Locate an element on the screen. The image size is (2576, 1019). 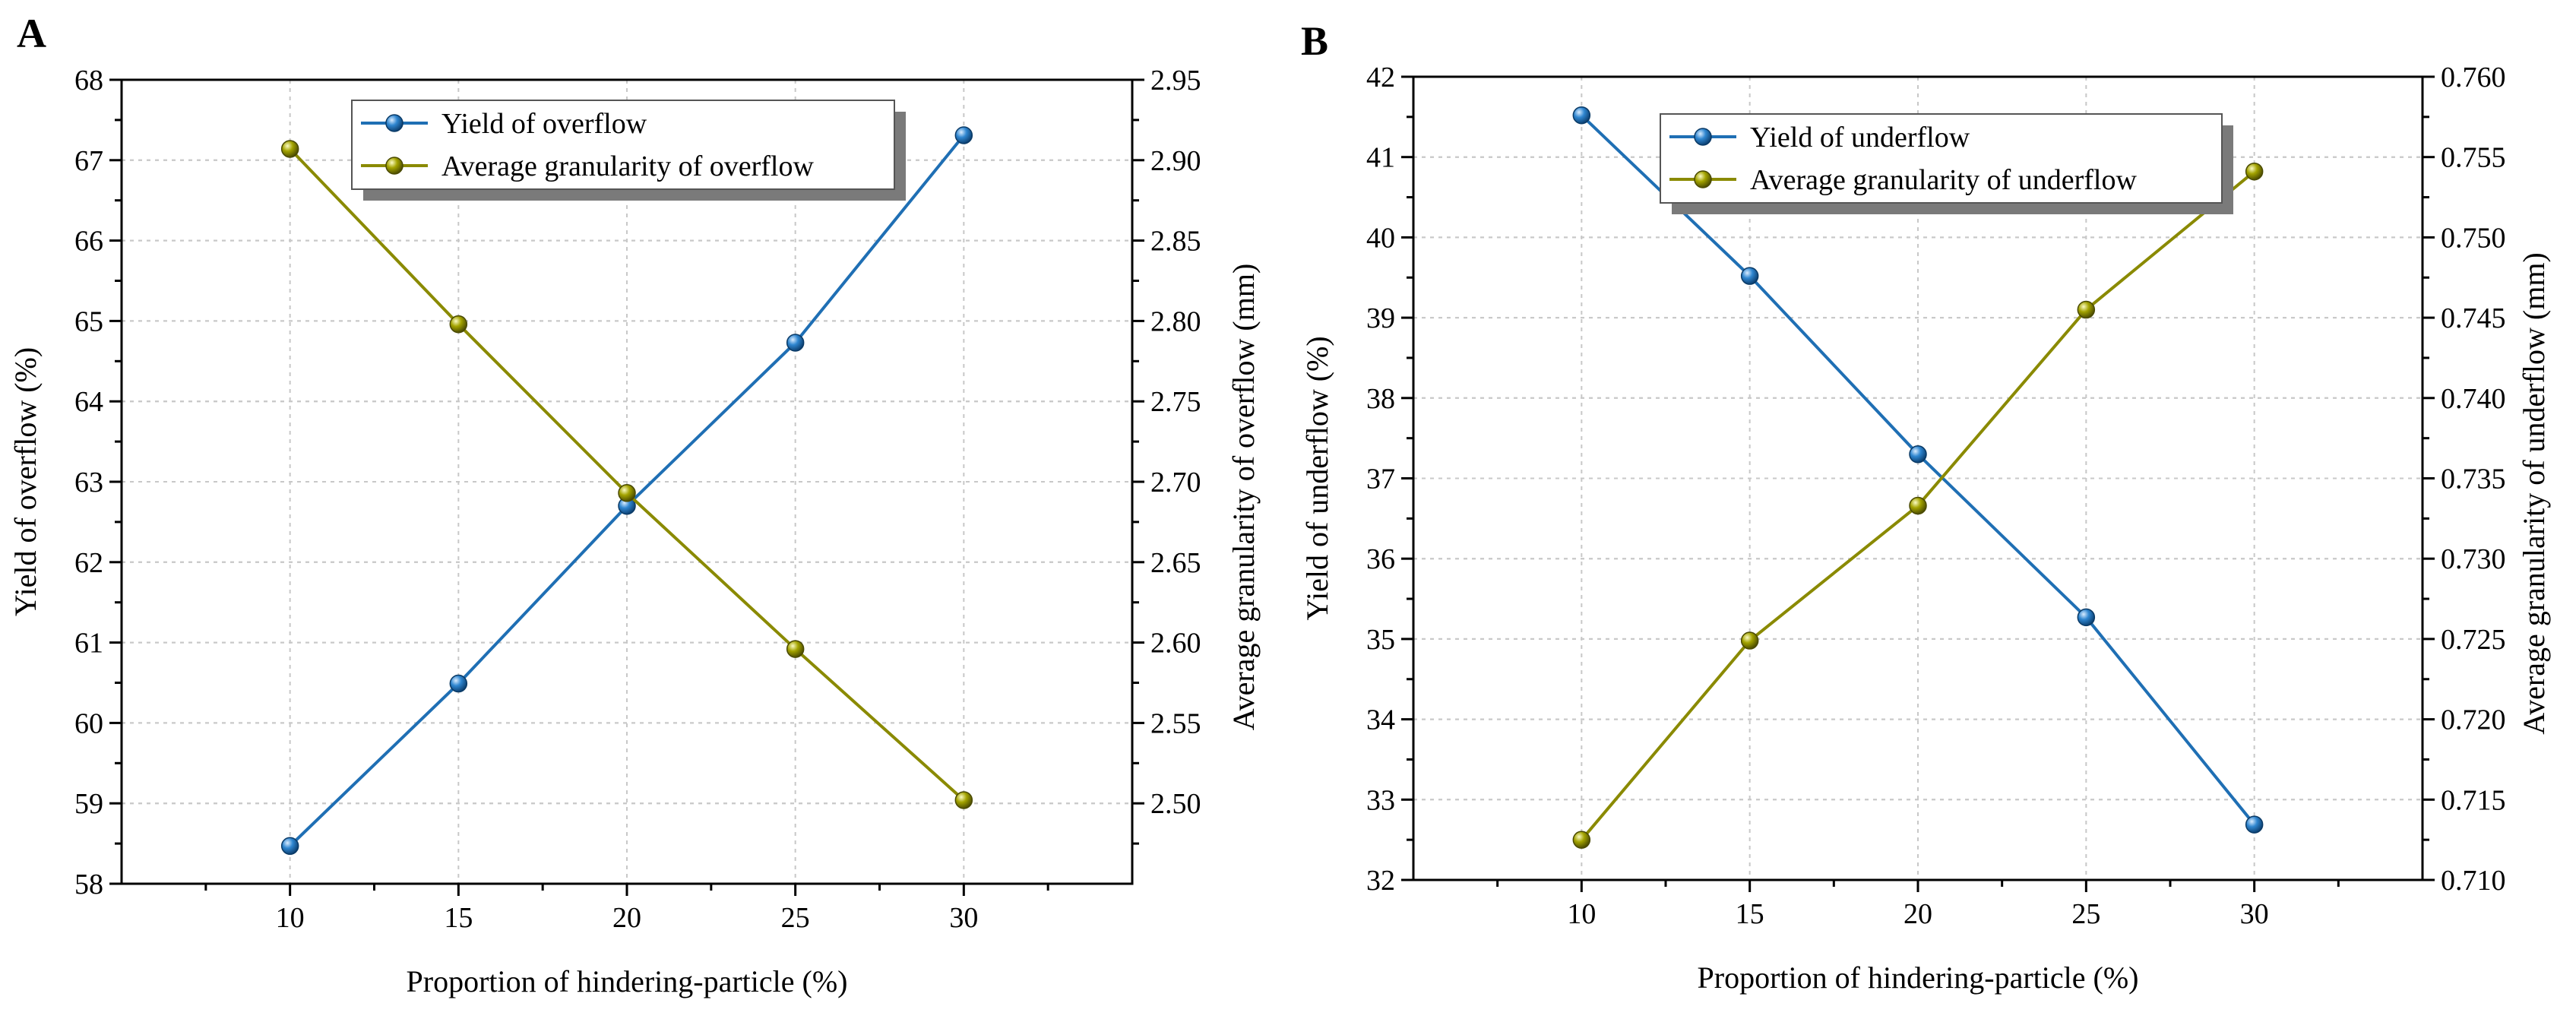
y-tick-label: 65 is located at coordinates (88, 321).